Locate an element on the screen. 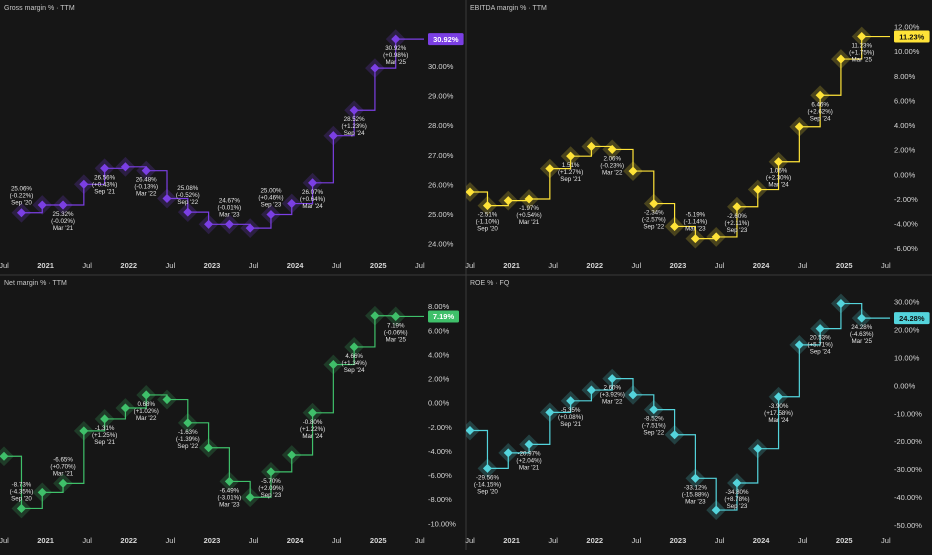  point-annotation: (-15.88%) is located at coordinates (695, 494).